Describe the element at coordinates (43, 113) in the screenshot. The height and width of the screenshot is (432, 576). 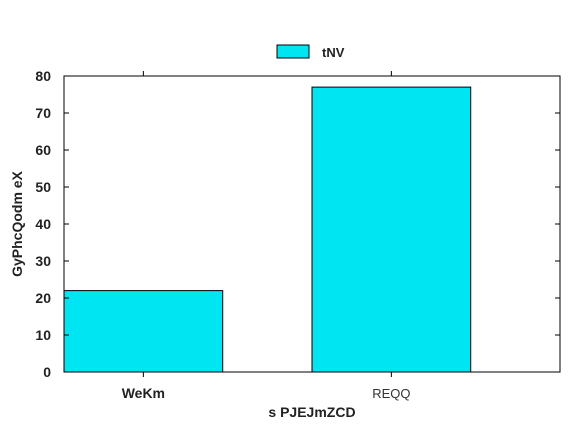
I see `y-tick-label: 70` at that location.